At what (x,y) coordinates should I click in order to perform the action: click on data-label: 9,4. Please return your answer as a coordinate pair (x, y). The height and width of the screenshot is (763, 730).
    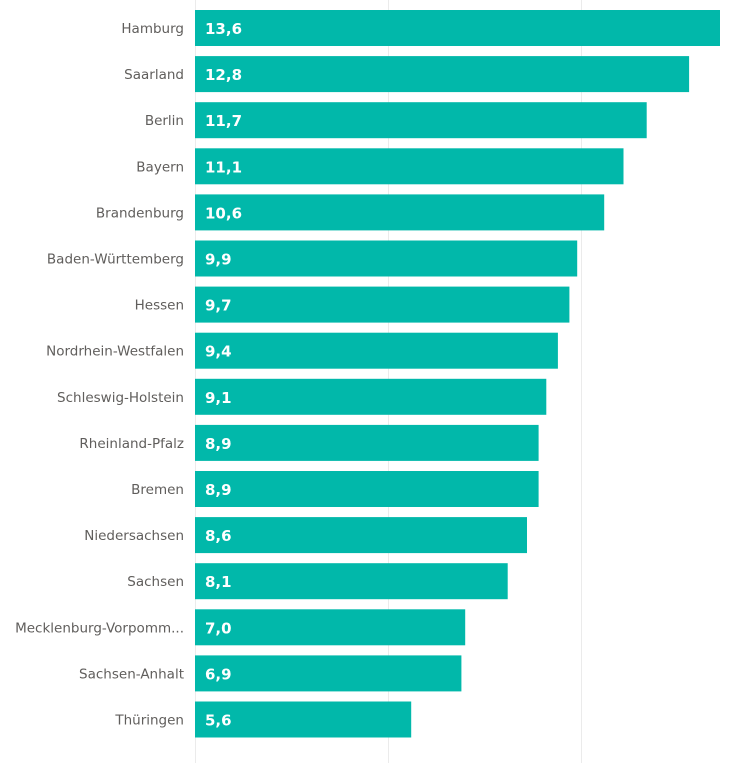
    Looking at the image, I should click on (218, 352).